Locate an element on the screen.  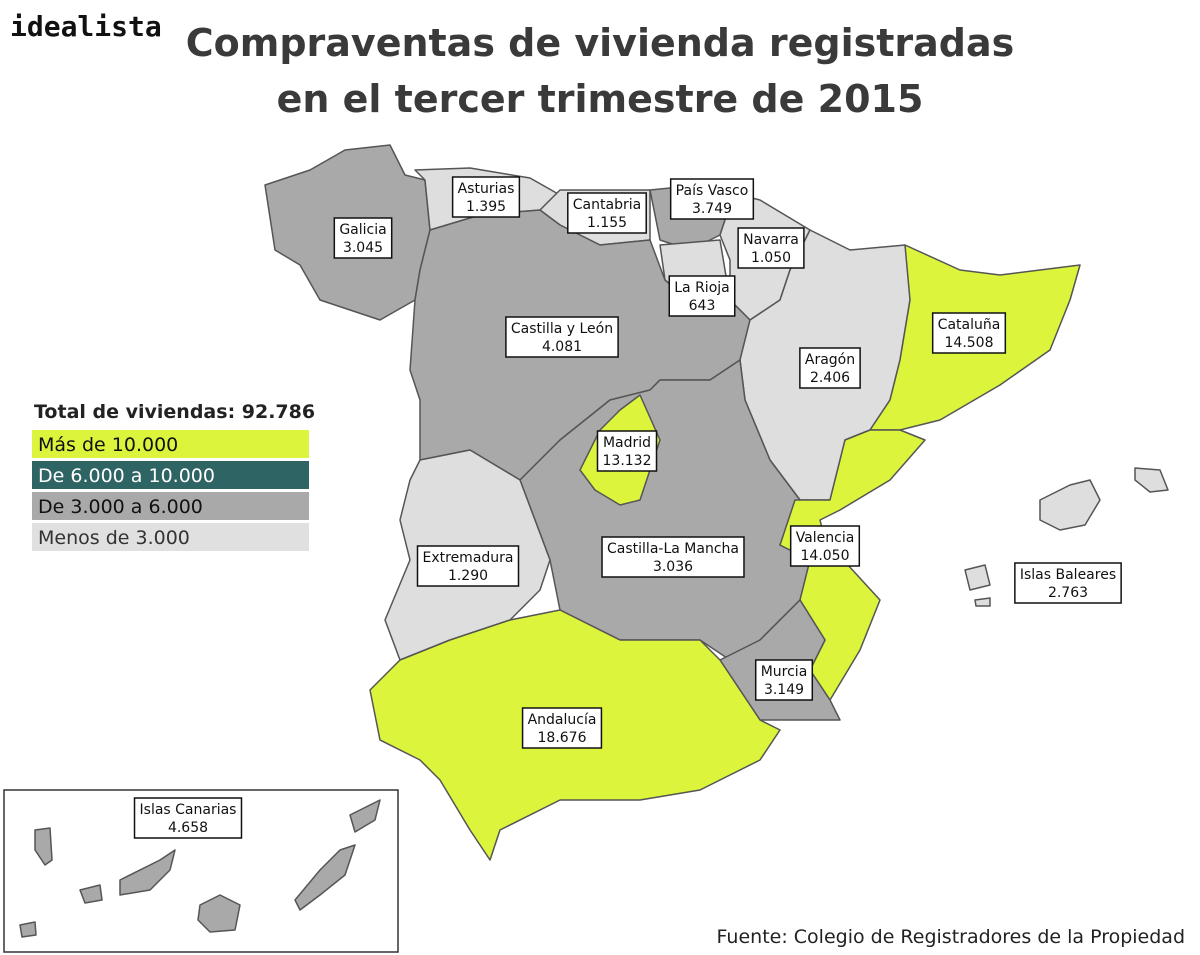
title: Compraventas de vivienda registradas is located at coordinates (600, 43).